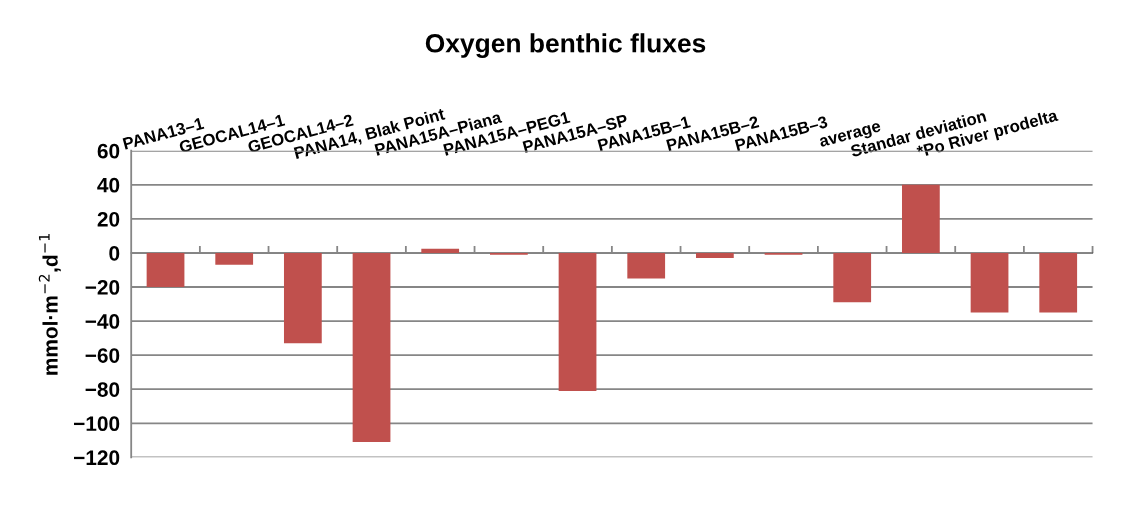 This screenshot has height=511, width=1131. I want to click on y-tick-label: 20, so click(108, 219).